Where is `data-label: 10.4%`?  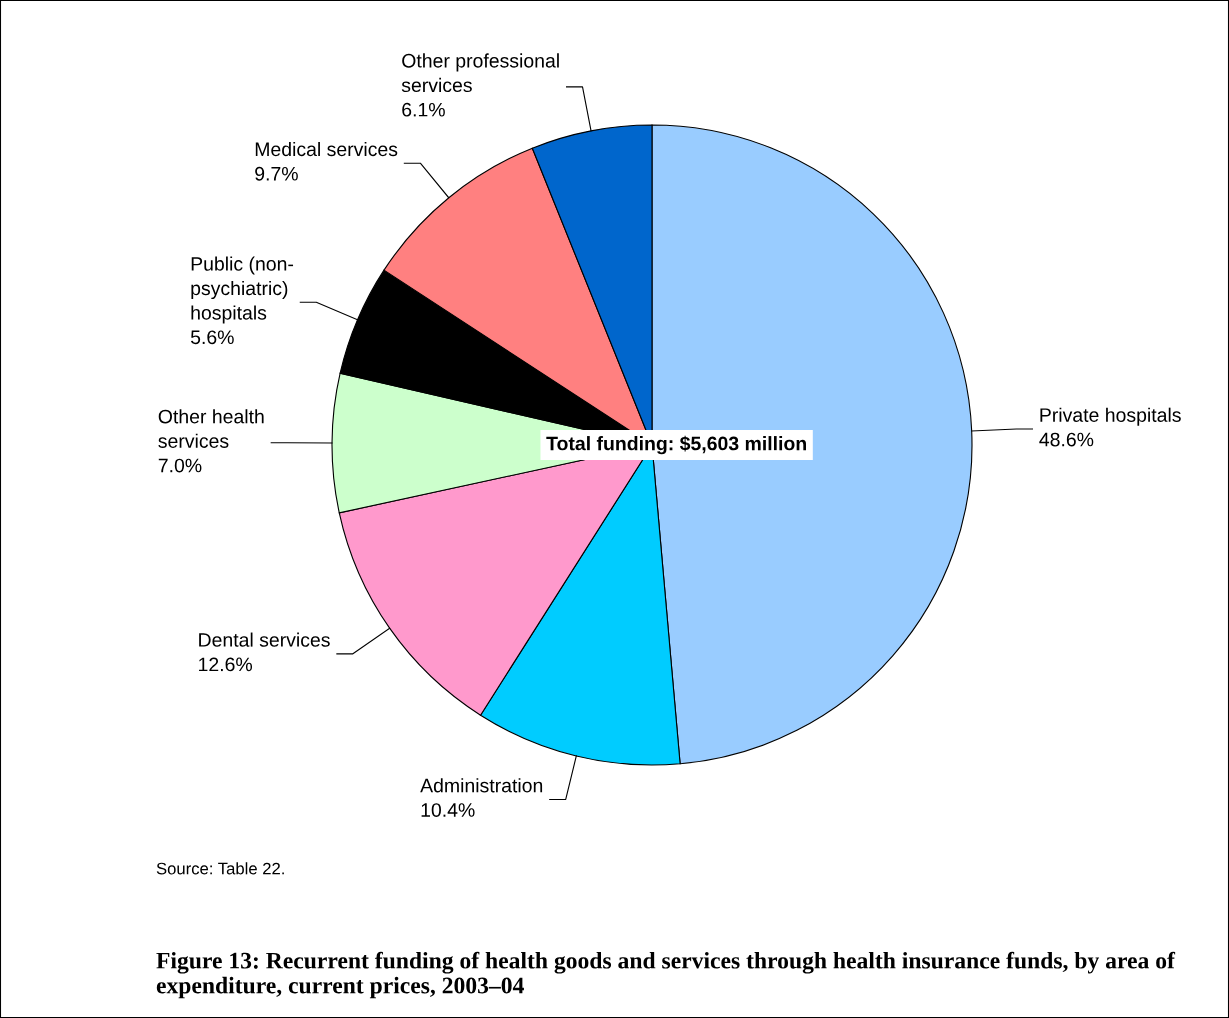 data-label: 10.4% is located at coordinates (448, 810).